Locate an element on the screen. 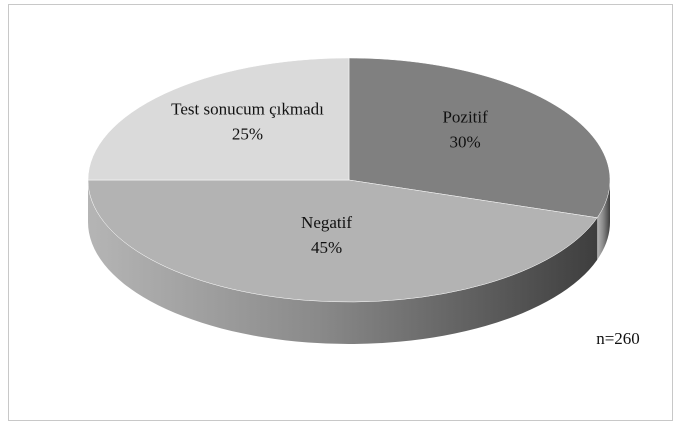 This screenshot has width=681, height=427. annotation: n=260 is located at coordinates (618, 338).